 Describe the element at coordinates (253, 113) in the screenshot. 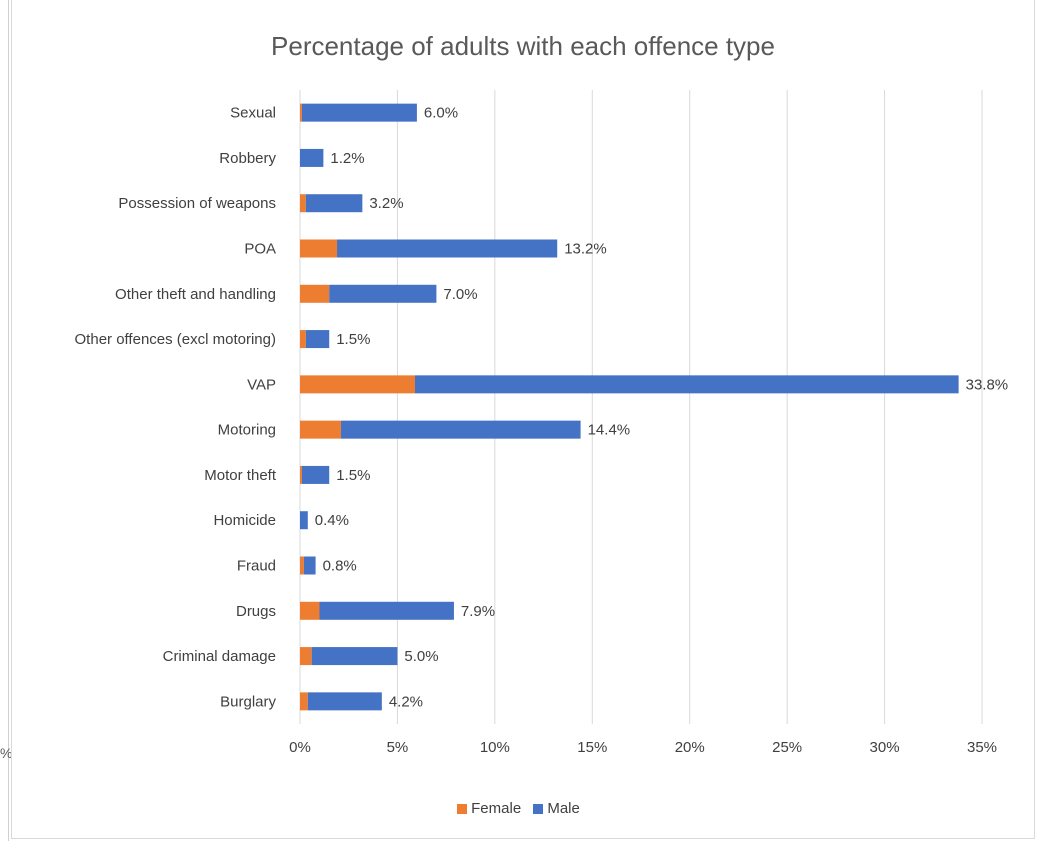

I see `category-label: Sexual` at that location.